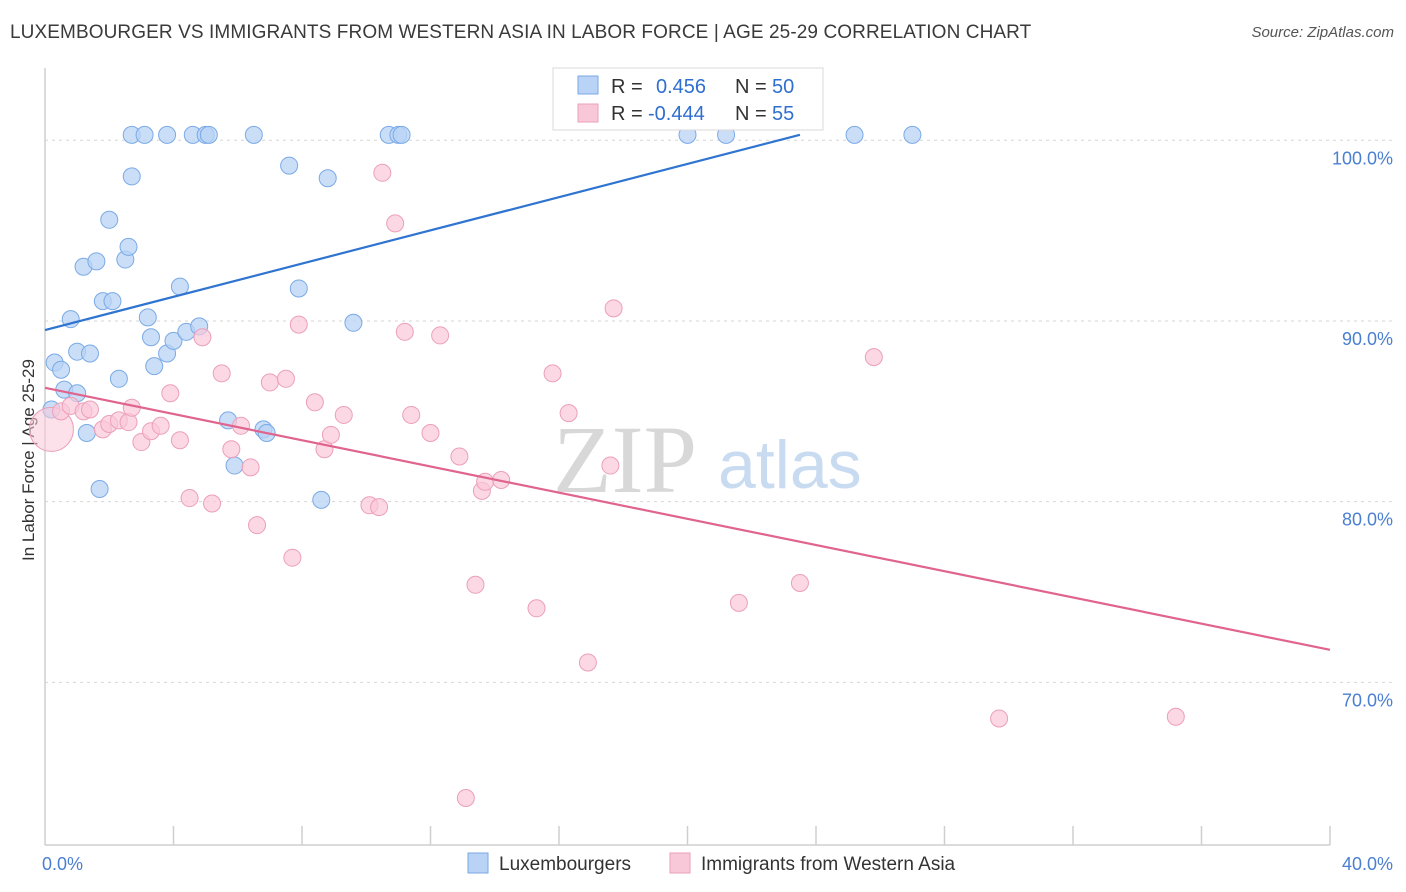 Image resolution: width=1406 pixels, height=892 pixels. I want to click on stats-box: R = 0.456 N = 50 R = -0.444 N = 55, so click(688, 99).